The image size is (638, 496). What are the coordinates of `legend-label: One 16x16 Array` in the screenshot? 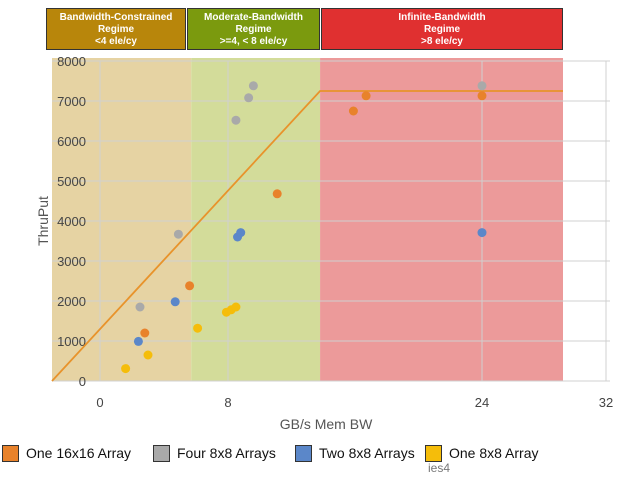 It's located at (79, 453).